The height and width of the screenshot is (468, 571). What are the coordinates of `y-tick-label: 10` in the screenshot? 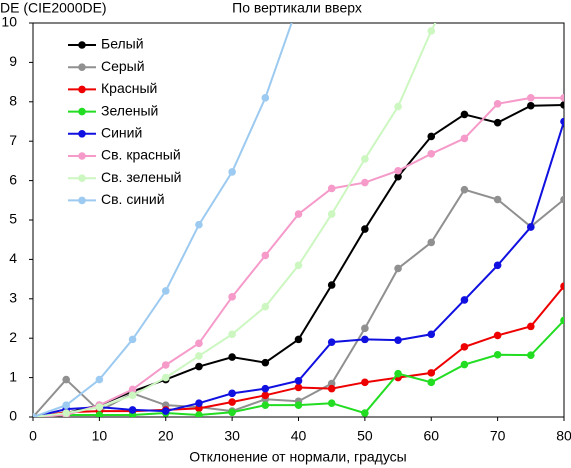 It's located at (9, 22).